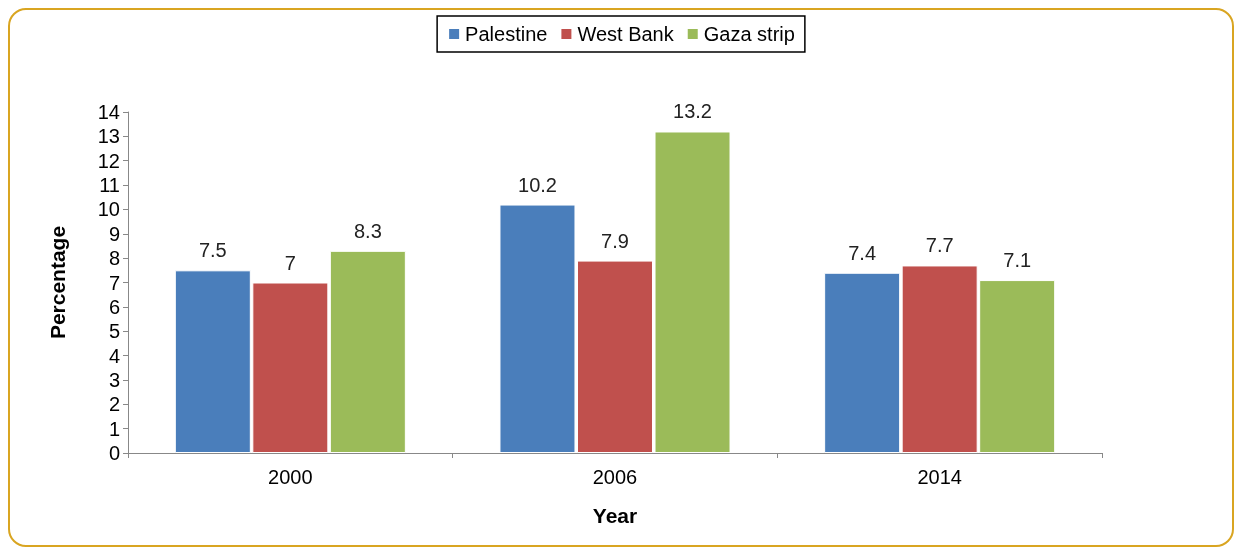 The width and height of the screenshot is (1246, 559). What do you see at coordinates (108, 160) in the screenshot?
I see `y-tick-label: 12` at bounding box center [108, 160].